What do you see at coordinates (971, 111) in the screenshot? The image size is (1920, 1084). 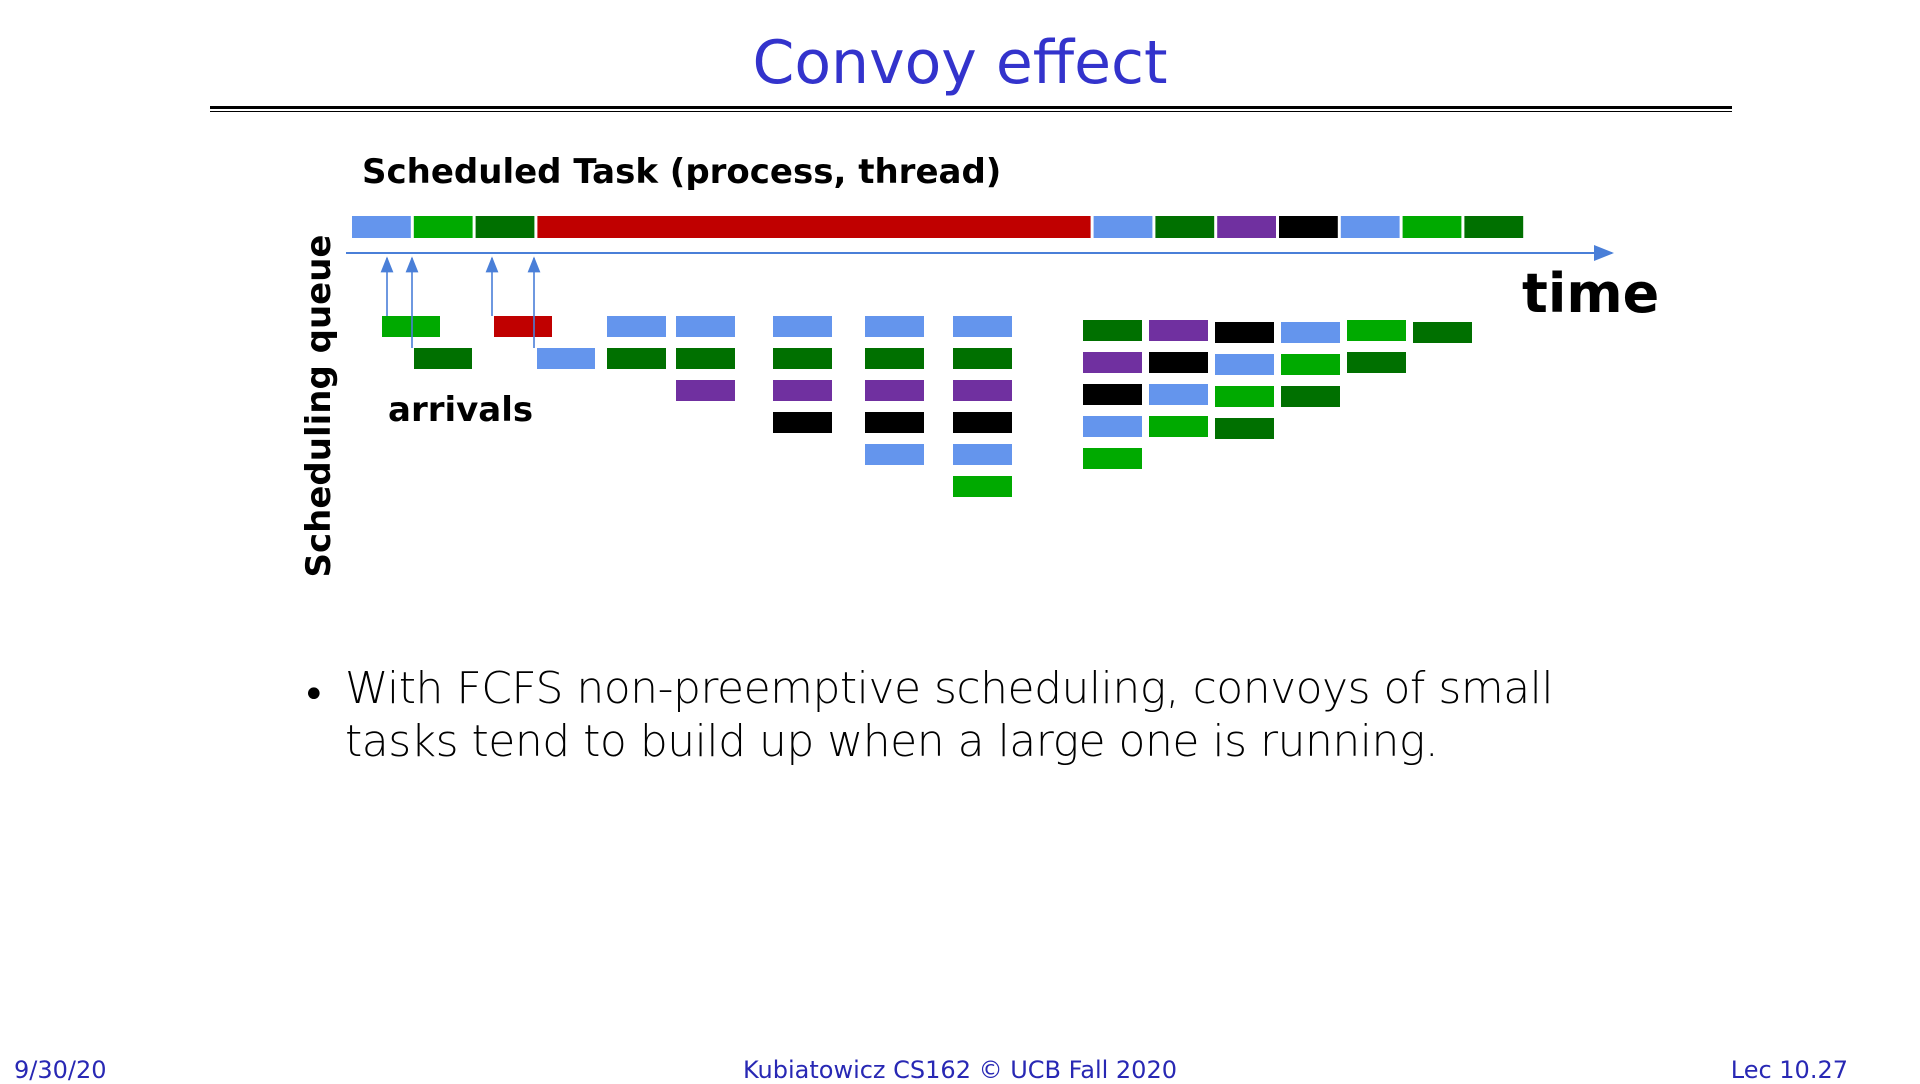 I see `title-rule-thin` at bounding box center [971, 111].